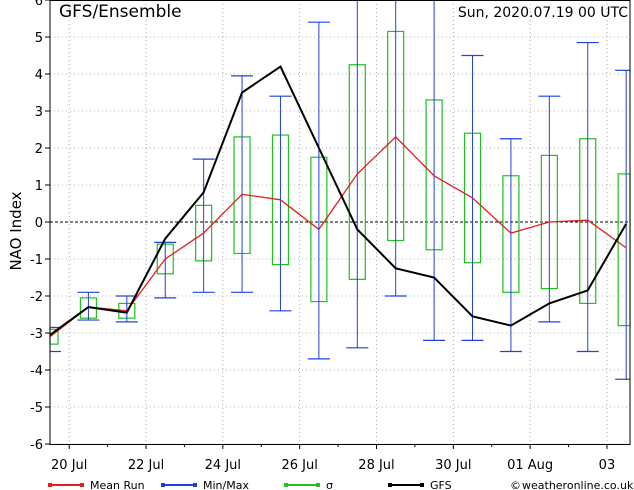 The height and width of the screenshot is (490, 634). What do you see at coordinates (120, 12) in the screenshot?
I see `chart-header-left: GFS/Ensemble` at bounding box center [120, 12].